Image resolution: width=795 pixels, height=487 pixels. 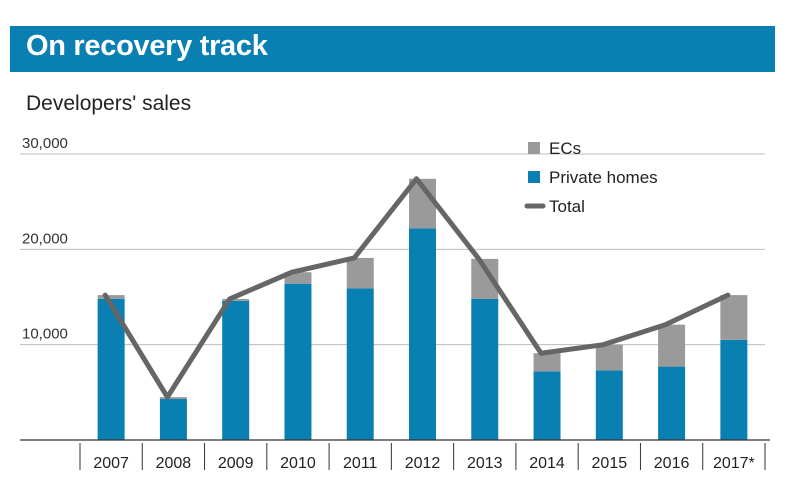 What do you see at coordinates (360, 463) in the screenshot?
I see `x-tick-label: 2011` at bounding box center [360, 463].